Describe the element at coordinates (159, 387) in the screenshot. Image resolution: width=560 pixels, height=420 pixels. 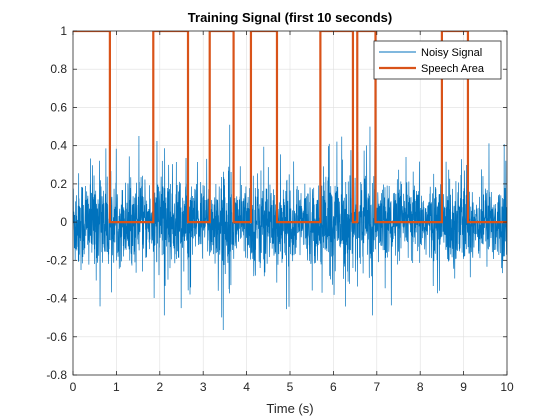
I see `x-tick-label: 2` at that location.